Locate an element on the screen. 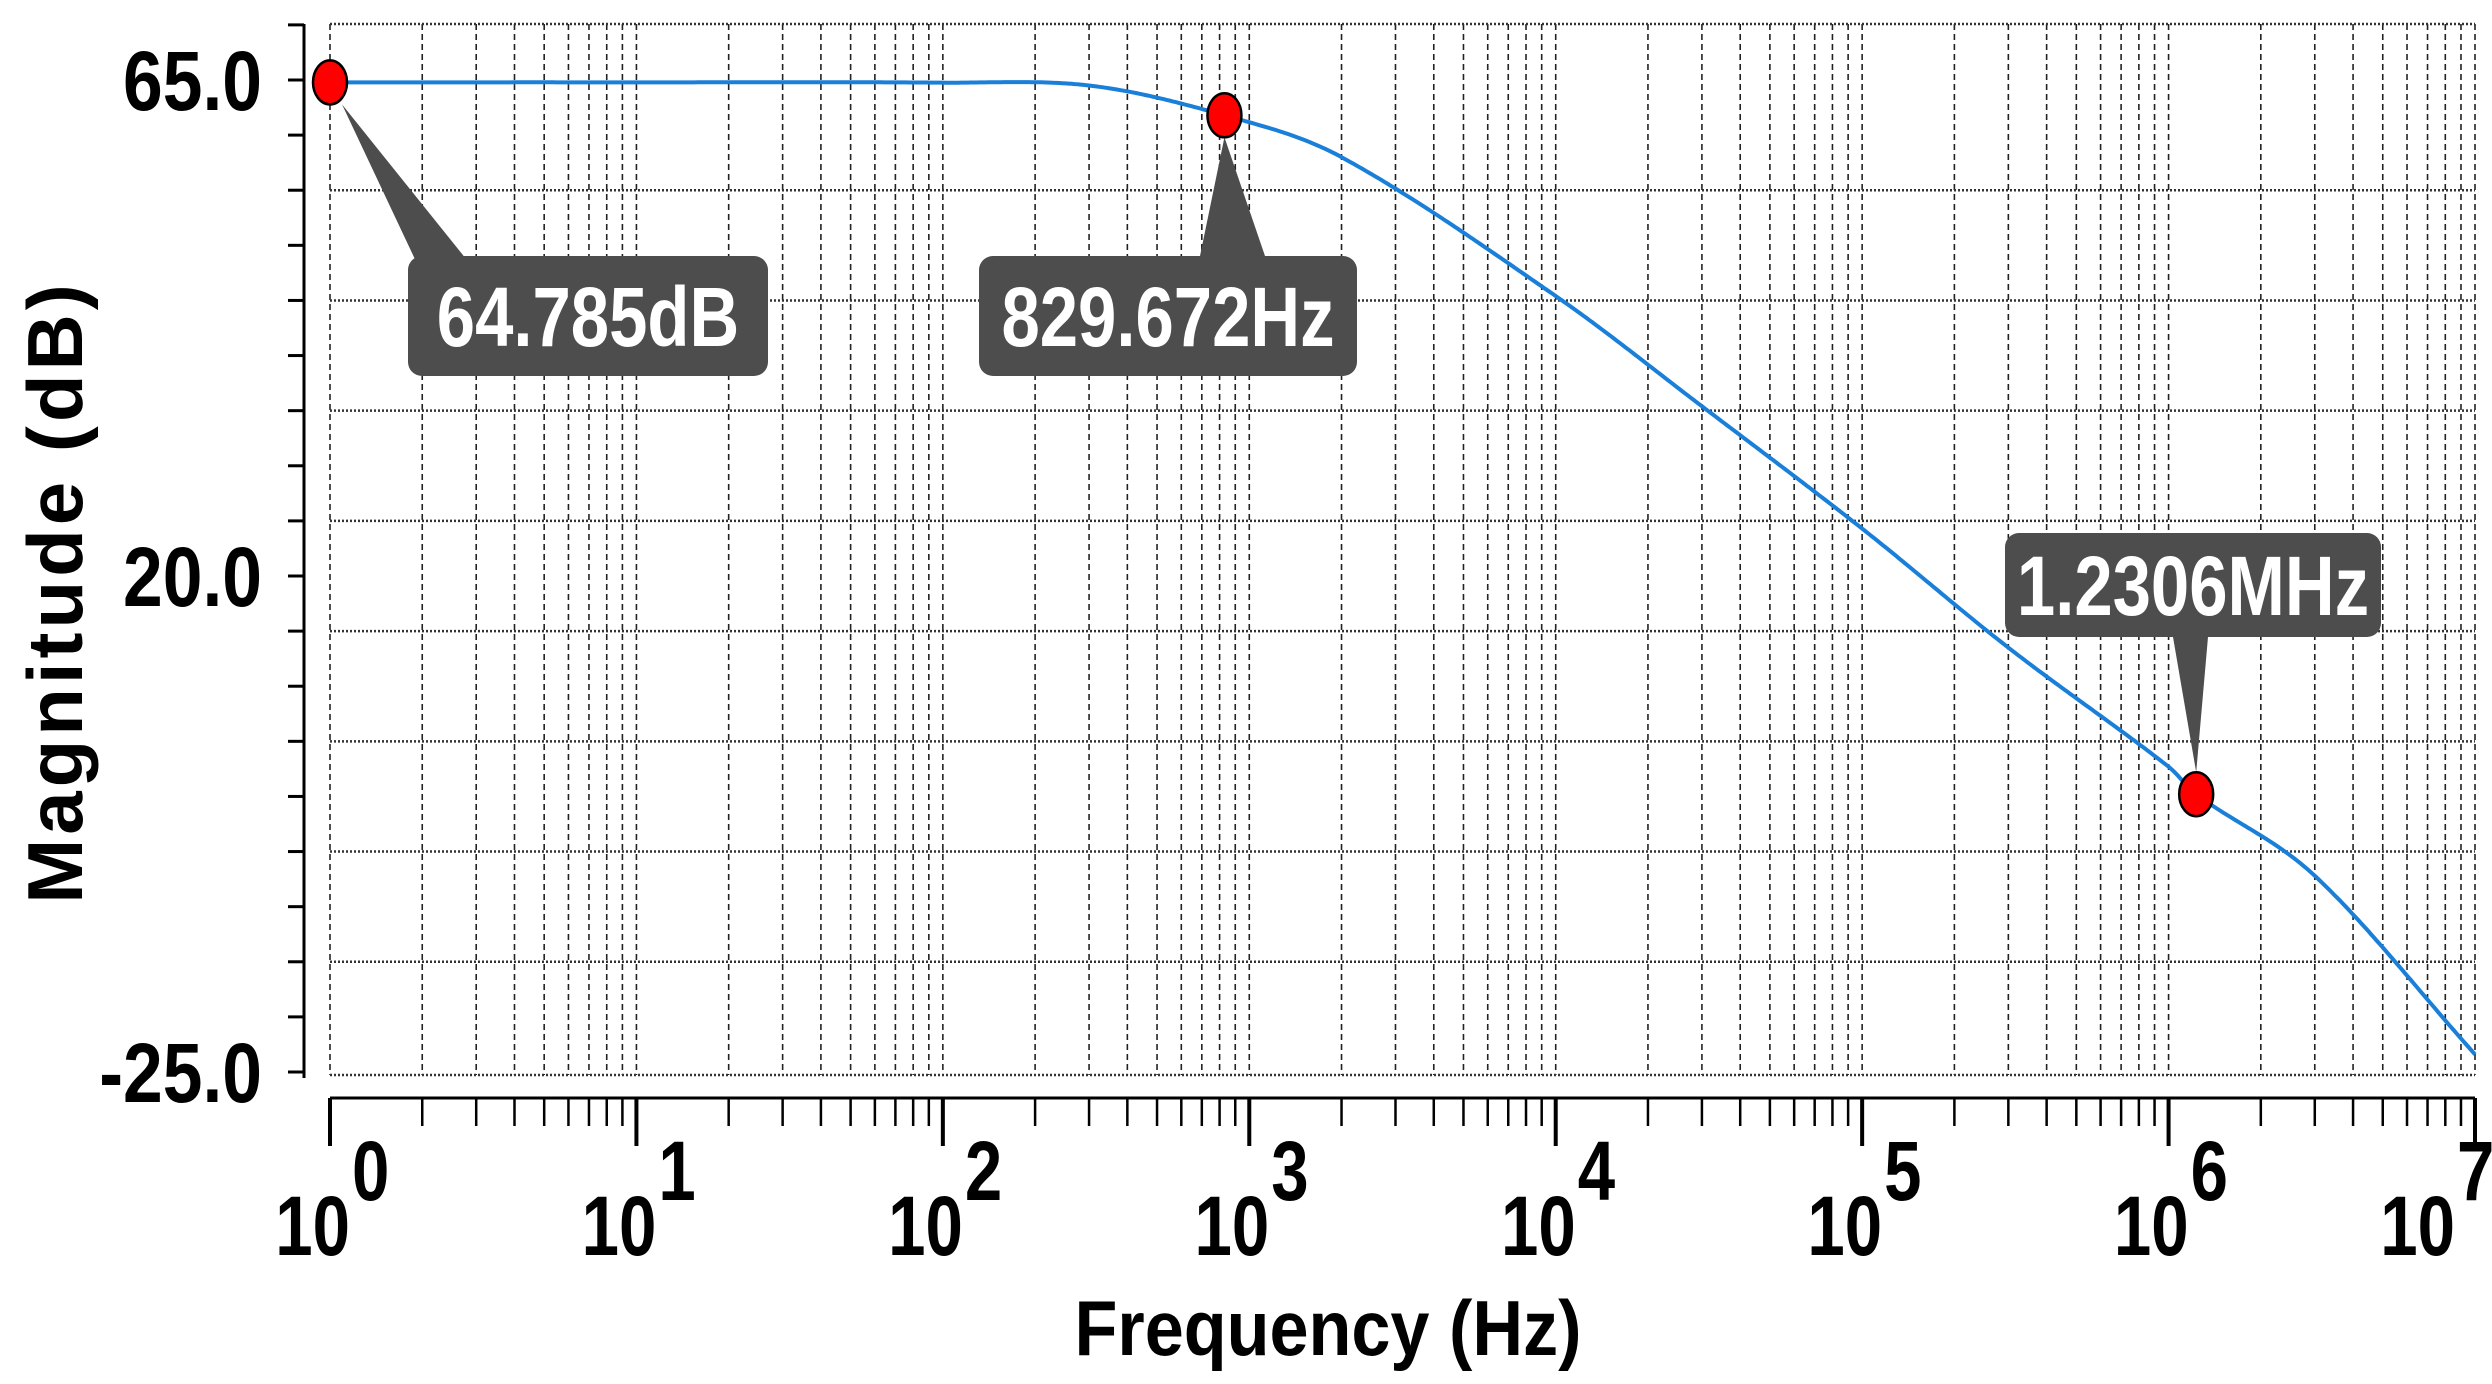 The height and width of the screenshot is (1384, 2492). annotation-label: 1.2306MHz is located at coordinates (2193, 587).